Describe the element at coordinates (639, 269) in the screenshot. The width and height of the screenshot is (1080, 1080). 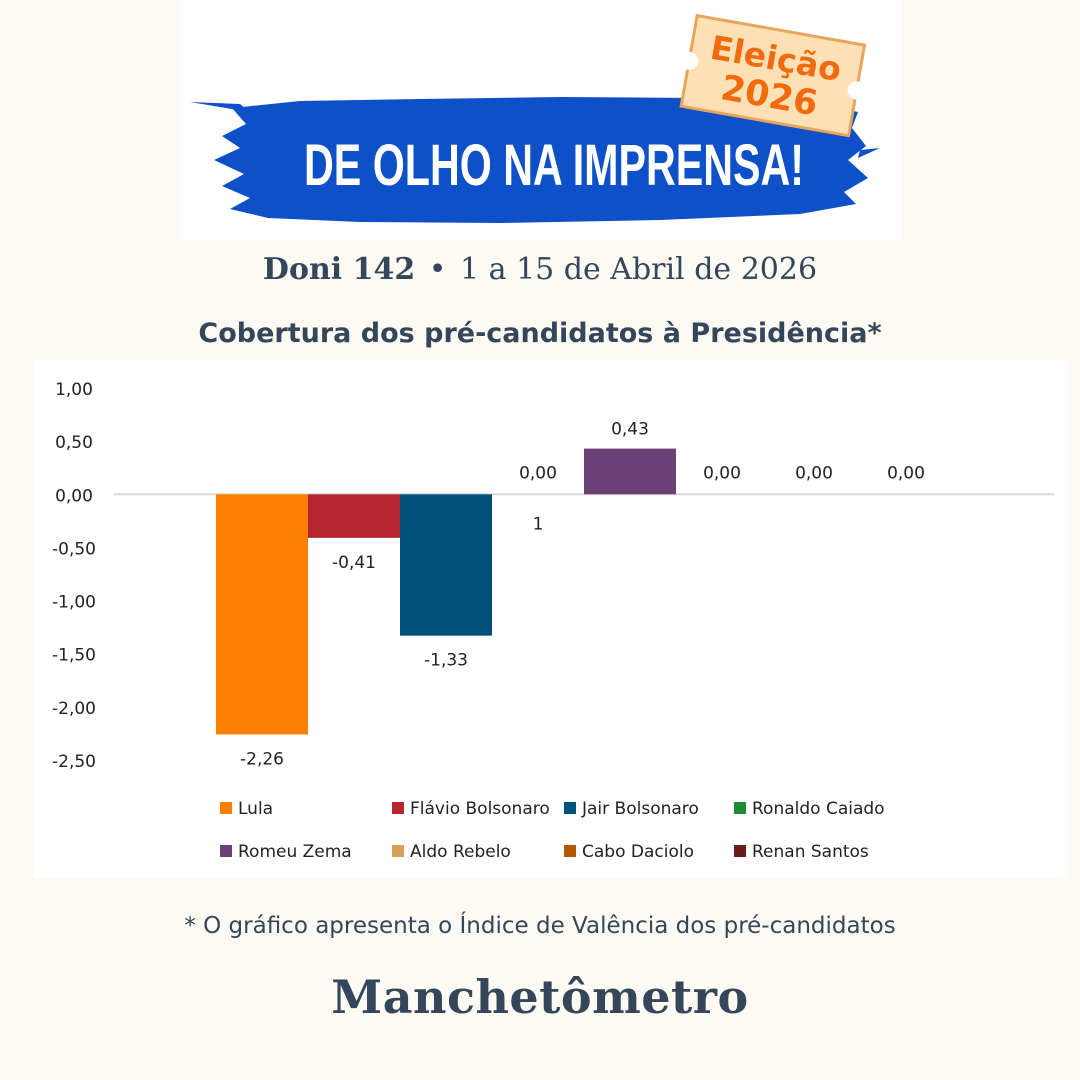
I see `period: 1 a 15 de Abril de 2026` at that location.